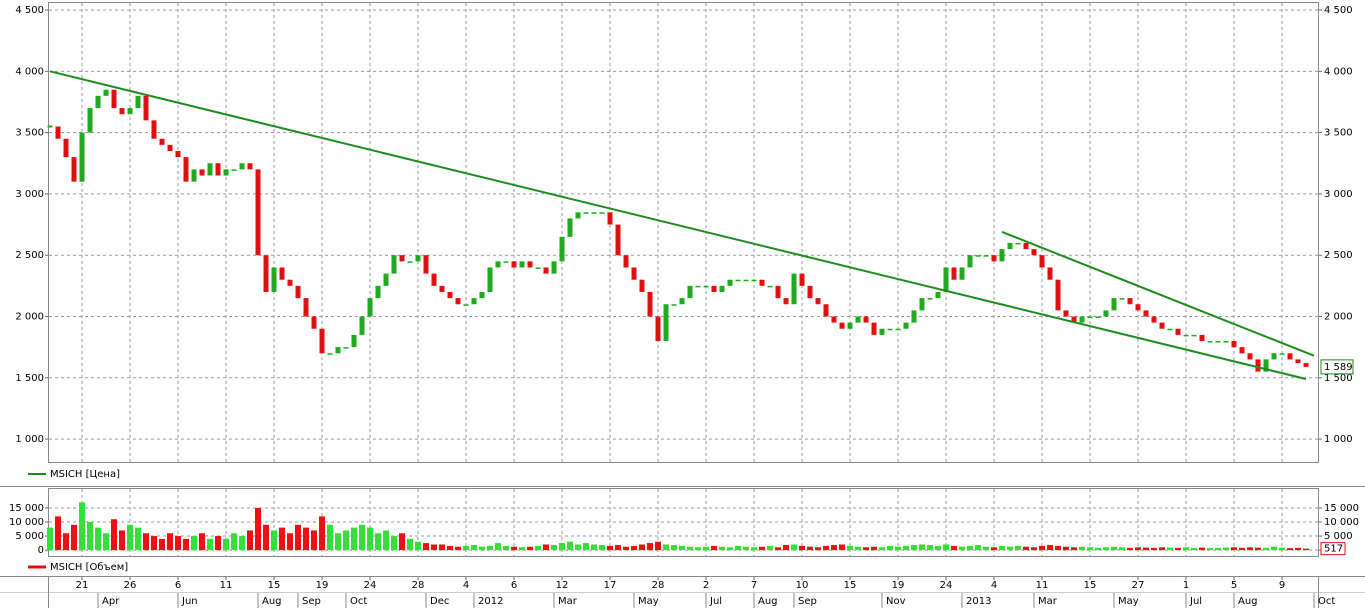 The image size is (1365, 608). Describe the element at coordinates (896, 601) in the screenshot. I see `month-label: Nov` at that location.